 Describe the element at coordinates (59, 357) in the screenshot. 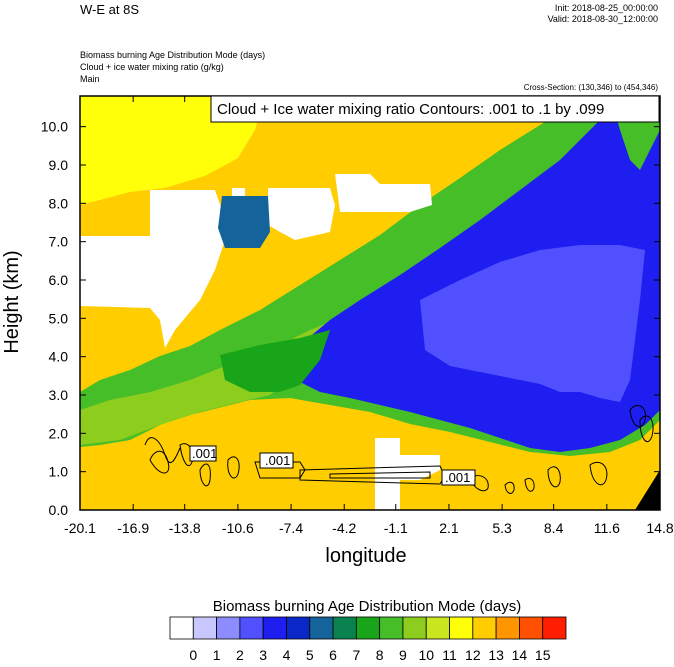

I see `y-tick-label: 4.0` at that location.